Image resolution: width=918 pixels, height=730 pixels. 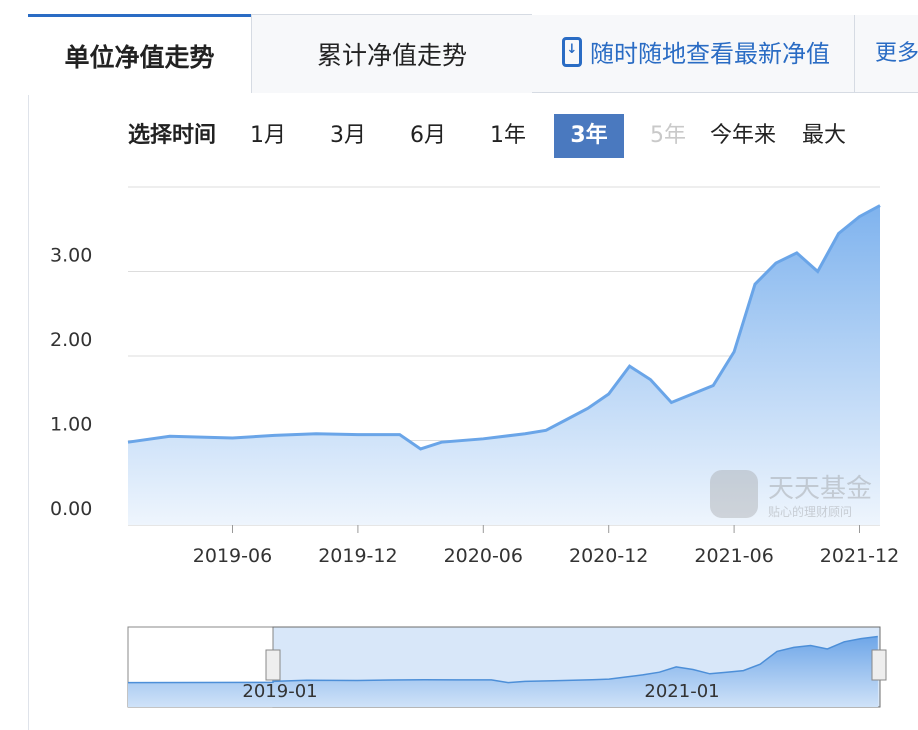 I want to click on navigator-left-handle, so click(x=273, y=665).